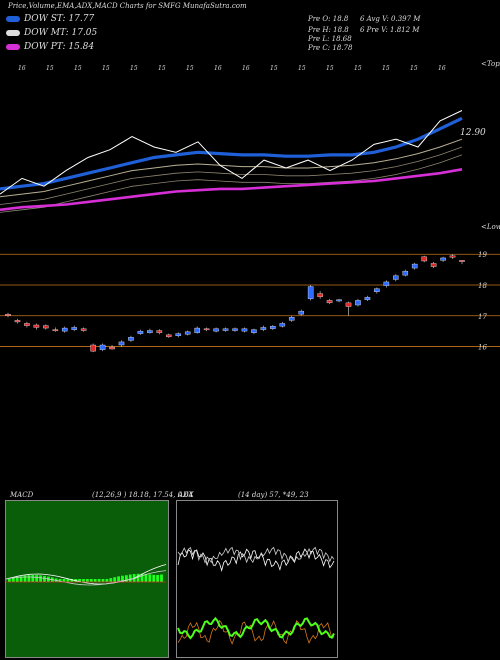 The width and height of the screenshot is (500, 660). Describe the element at coordinates (302, 68) in the screenshot. I see `ema-top-date-10: 15` at that location.